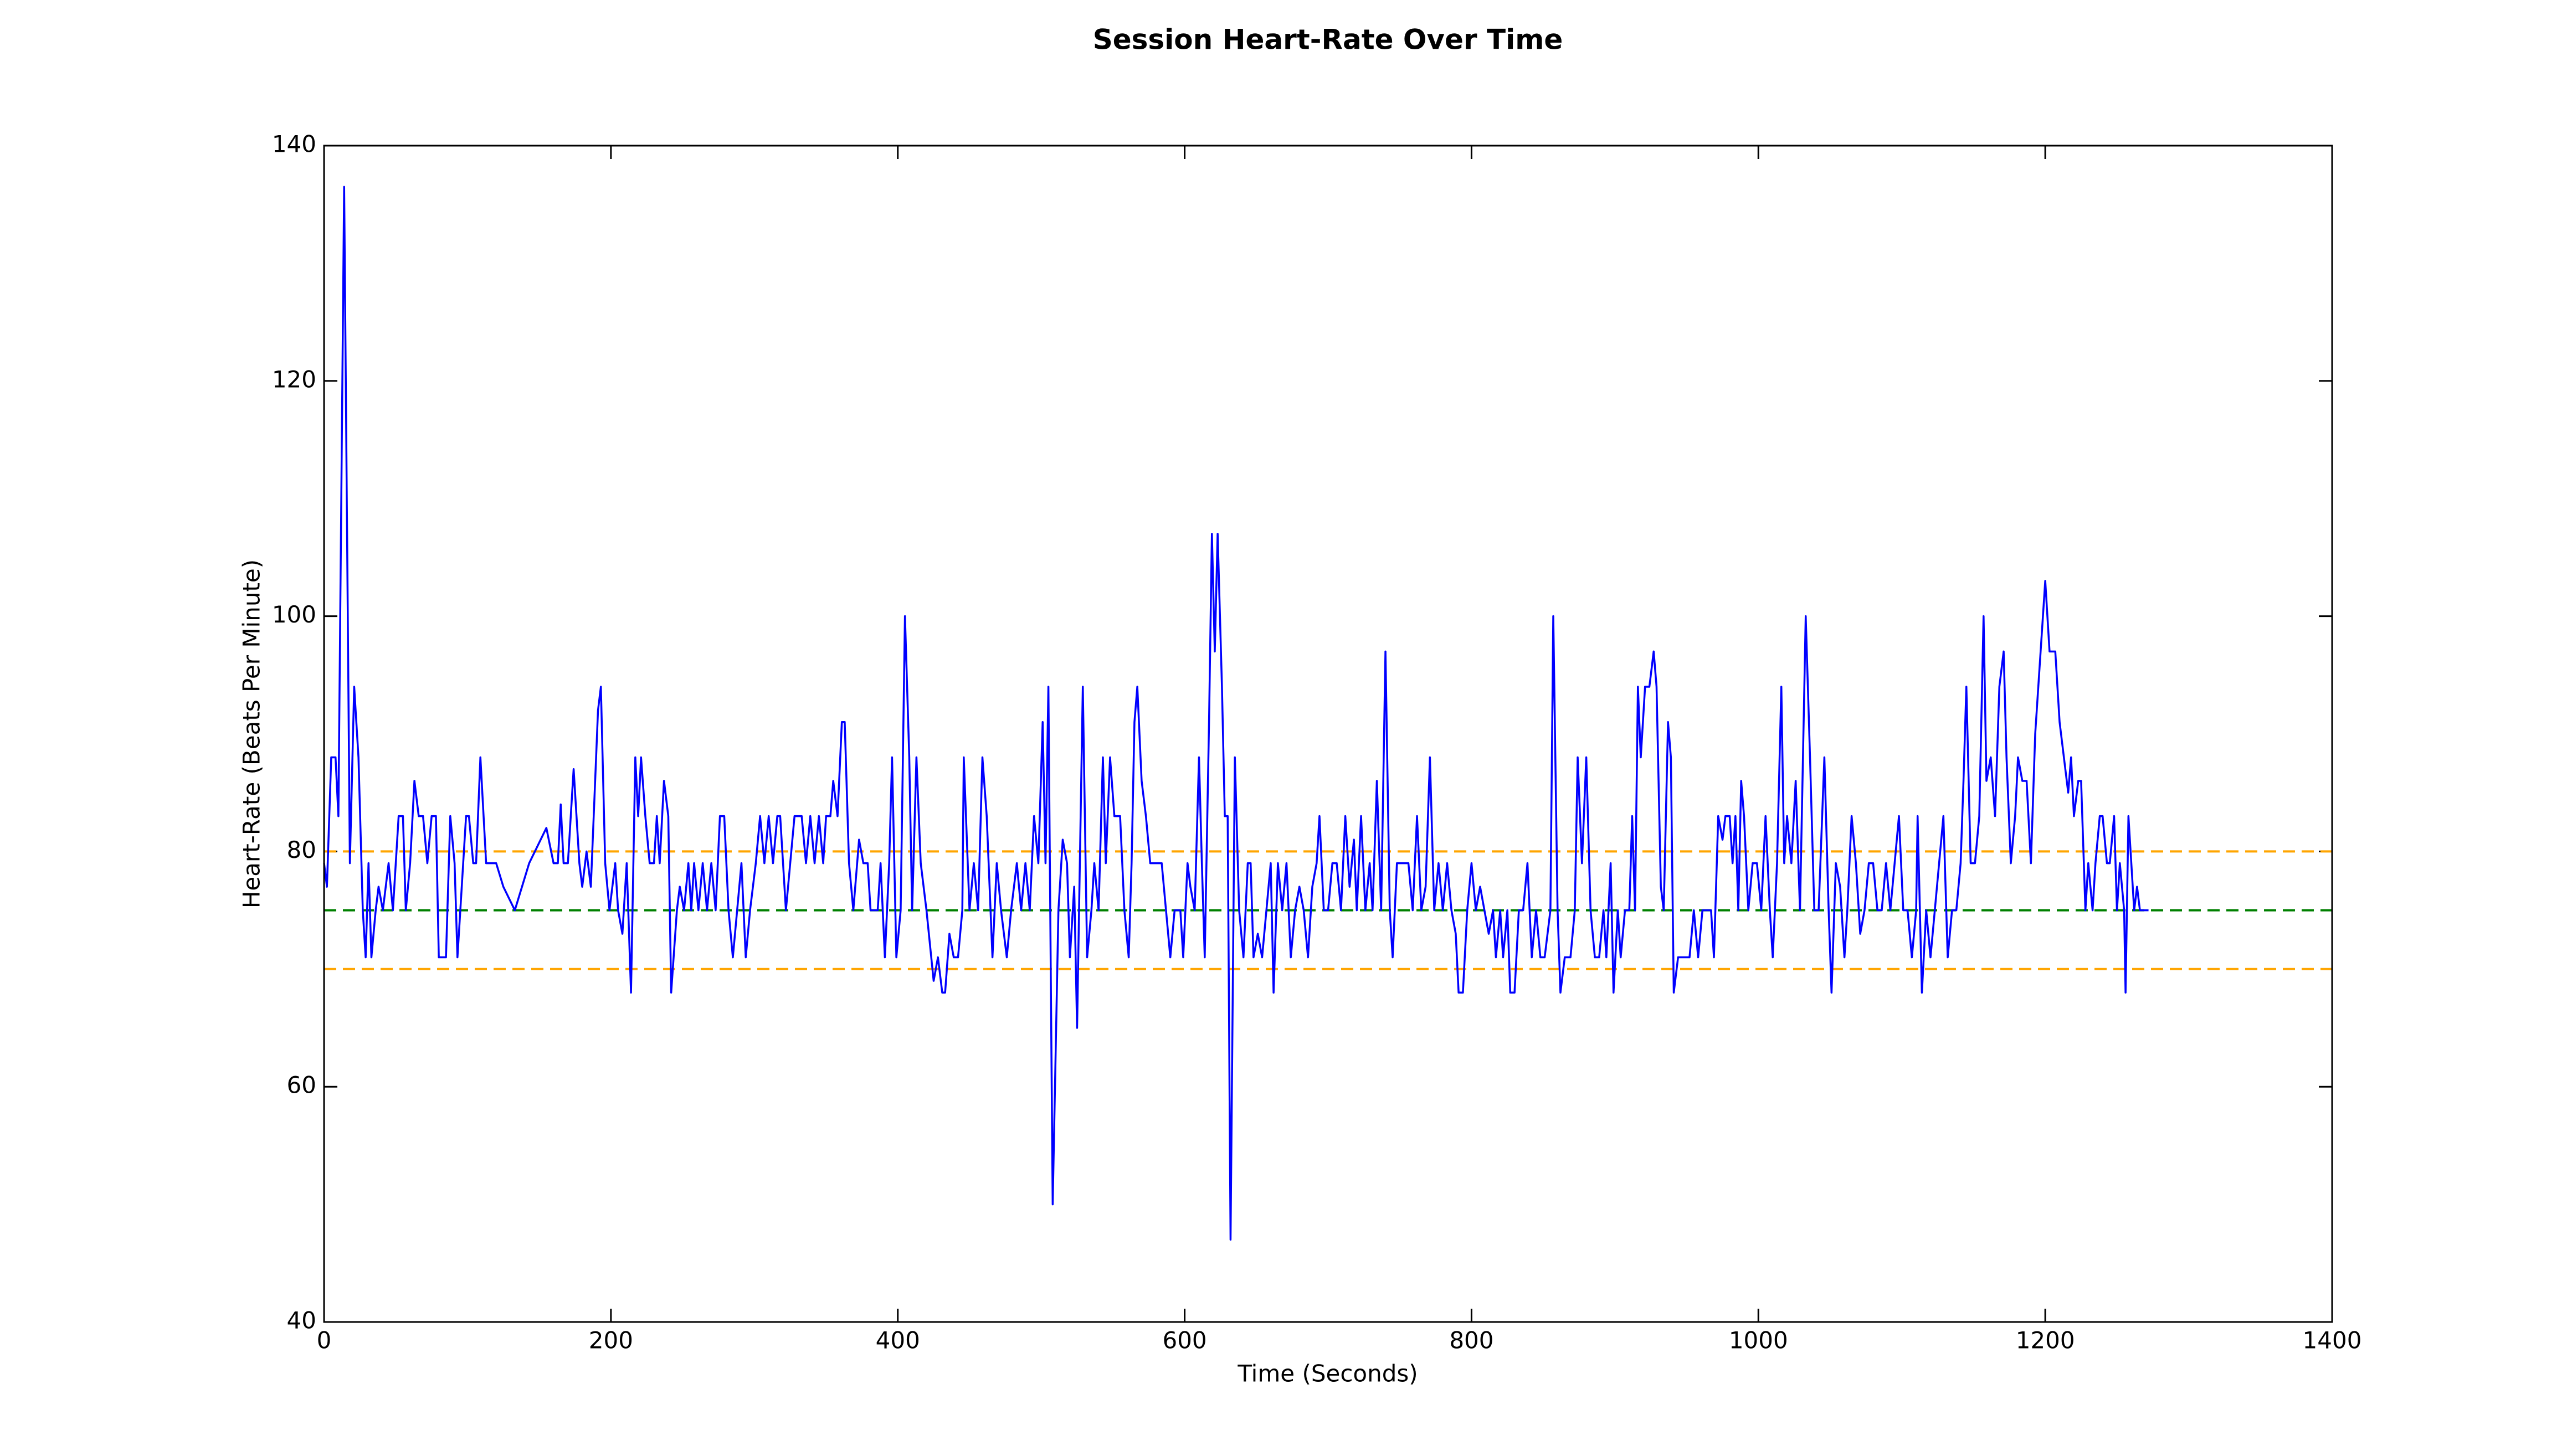 This screenshot has height=1456, width=2562. What do you see at coordinates (2045, 1340) in the screenshot?
I see `x-tick-label: 1200` at bounding box center [2045, 1340].